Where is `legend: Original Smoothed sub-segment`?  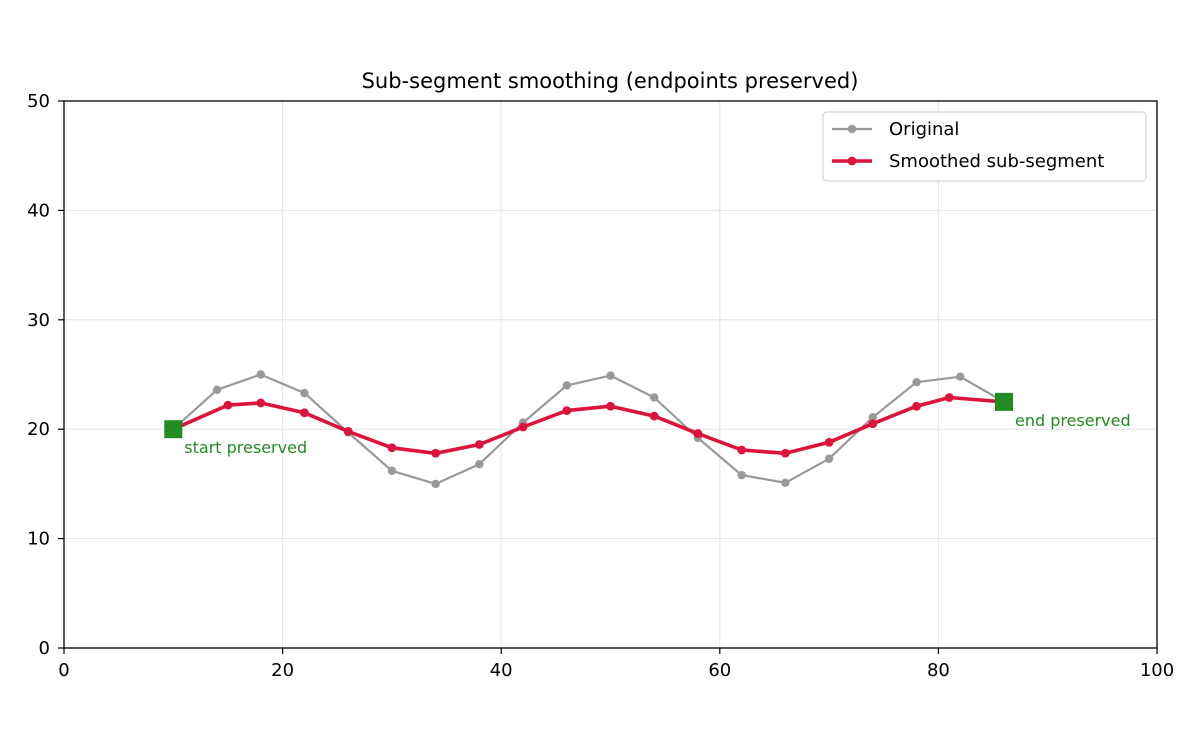 legend: Original Smoothed sub-segment is located at coordinates (984, 146).